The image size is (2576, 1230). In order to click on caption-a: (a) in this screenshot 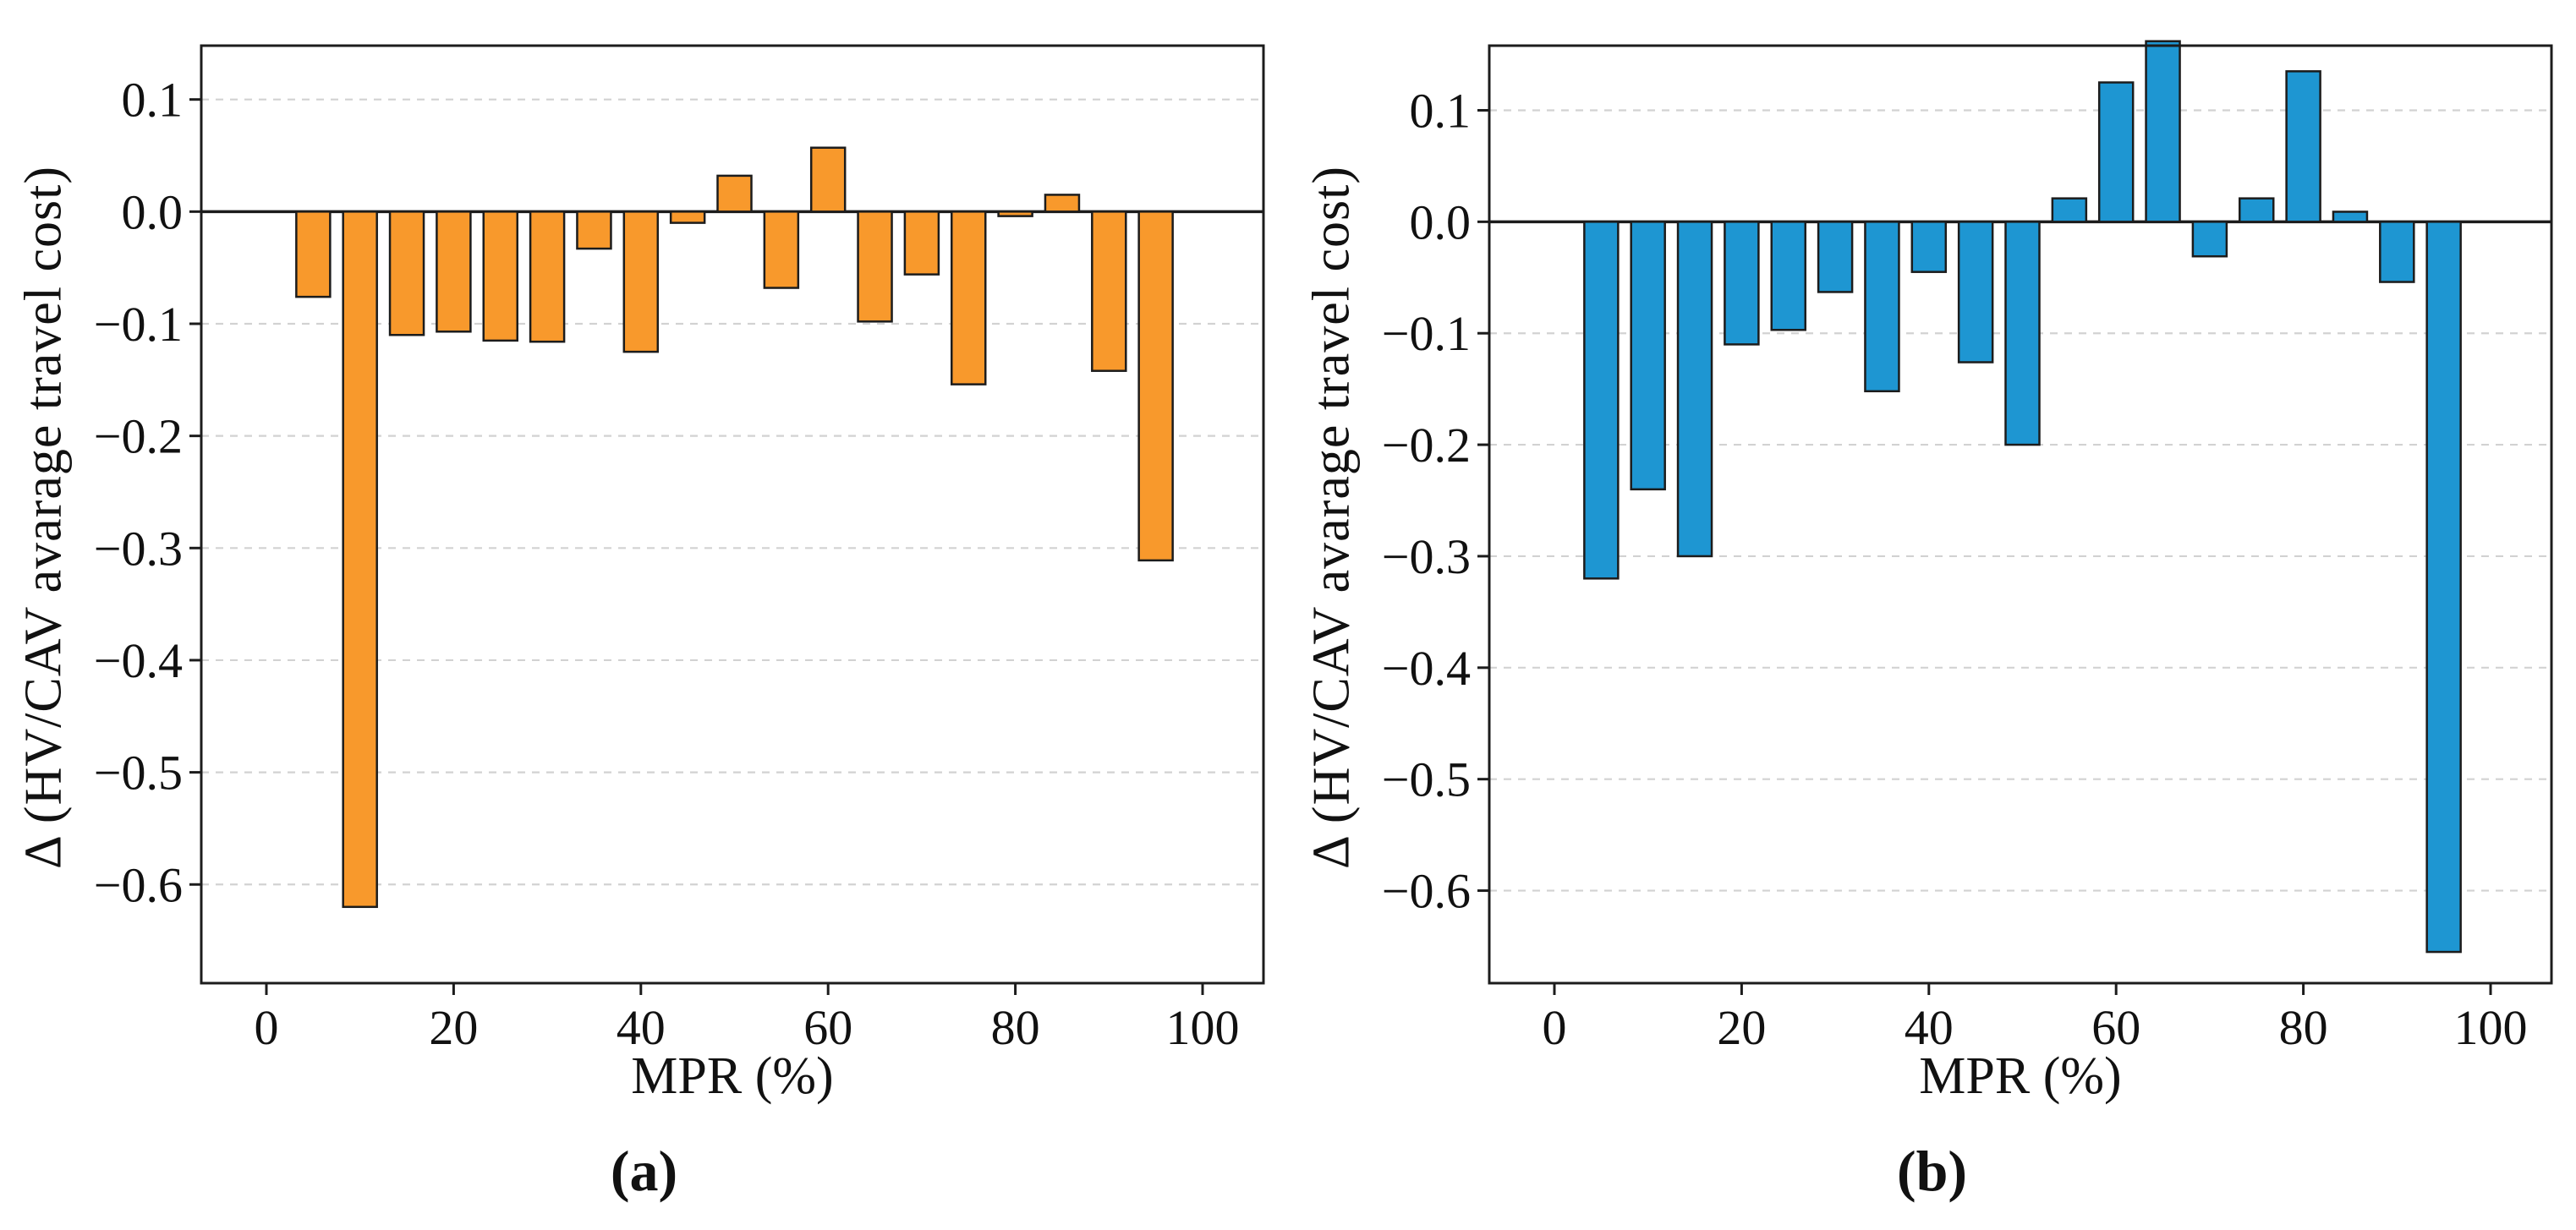, I will do `click(644, 1171)`.